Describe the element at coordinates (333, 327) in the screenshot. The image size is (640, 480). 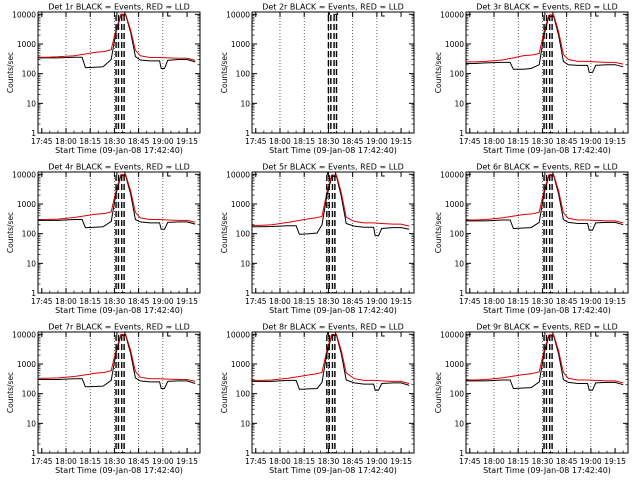
I see `chart-title: Det 8r BLACK = Events, RED = LLD` at that location.